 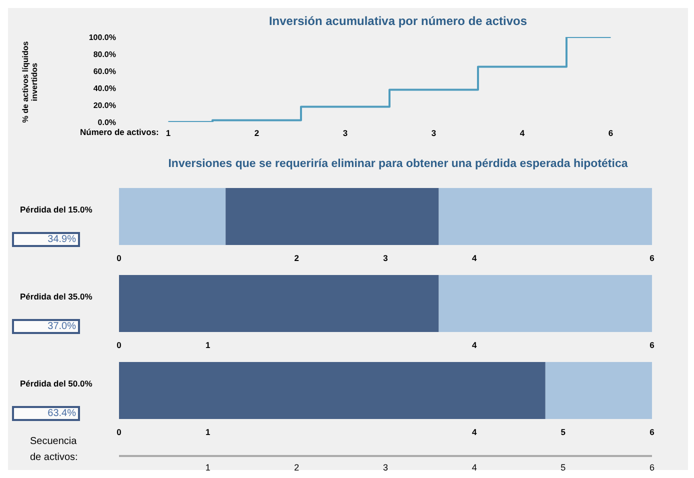 What do you see at coordinates (563, 432) in the screenshot?
I see `x-tick-label: 5` at bounding box center [563, 432].